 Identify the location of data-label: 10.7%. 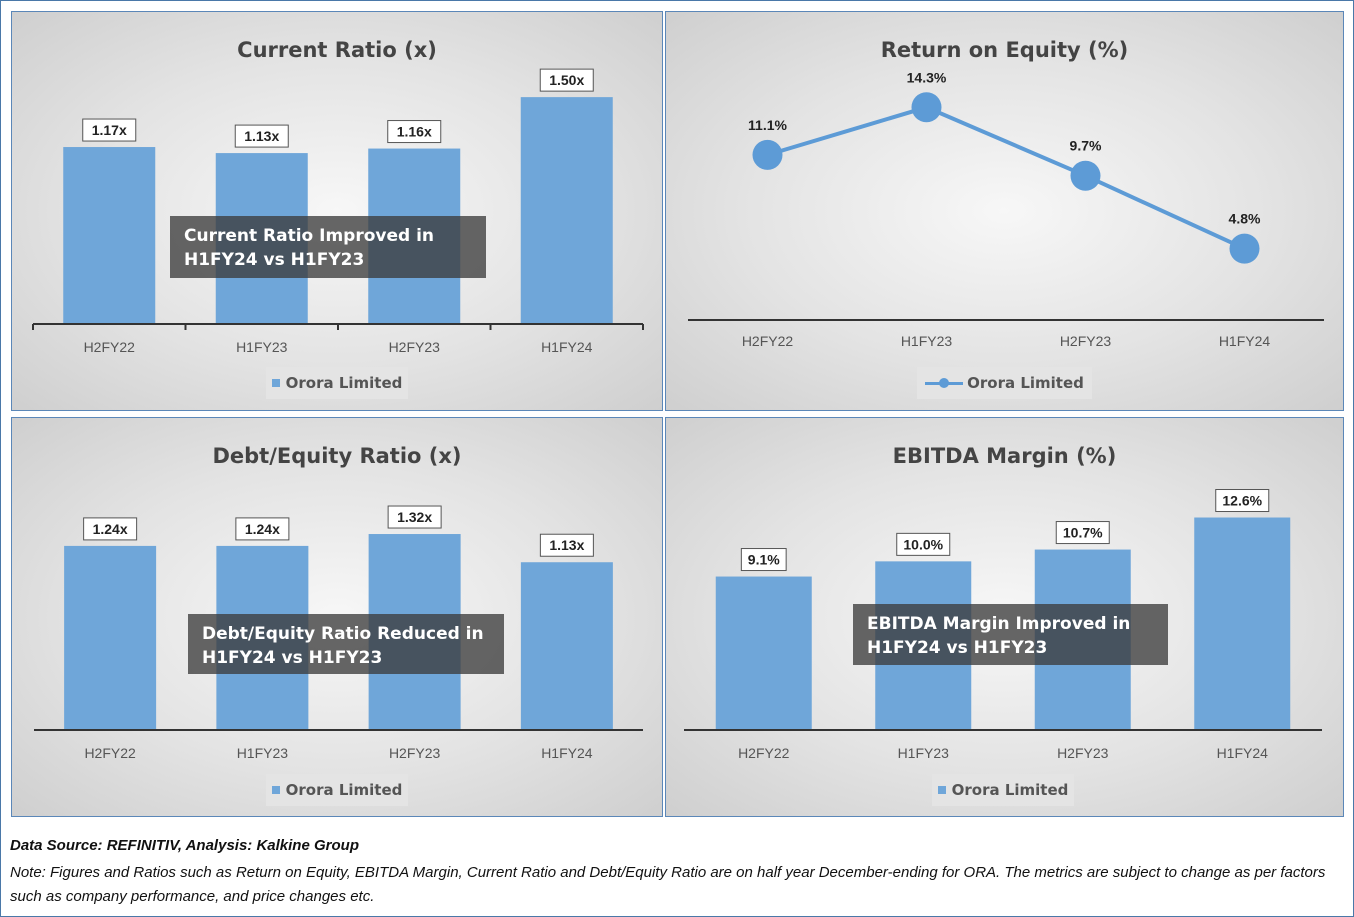
(1083, 533).